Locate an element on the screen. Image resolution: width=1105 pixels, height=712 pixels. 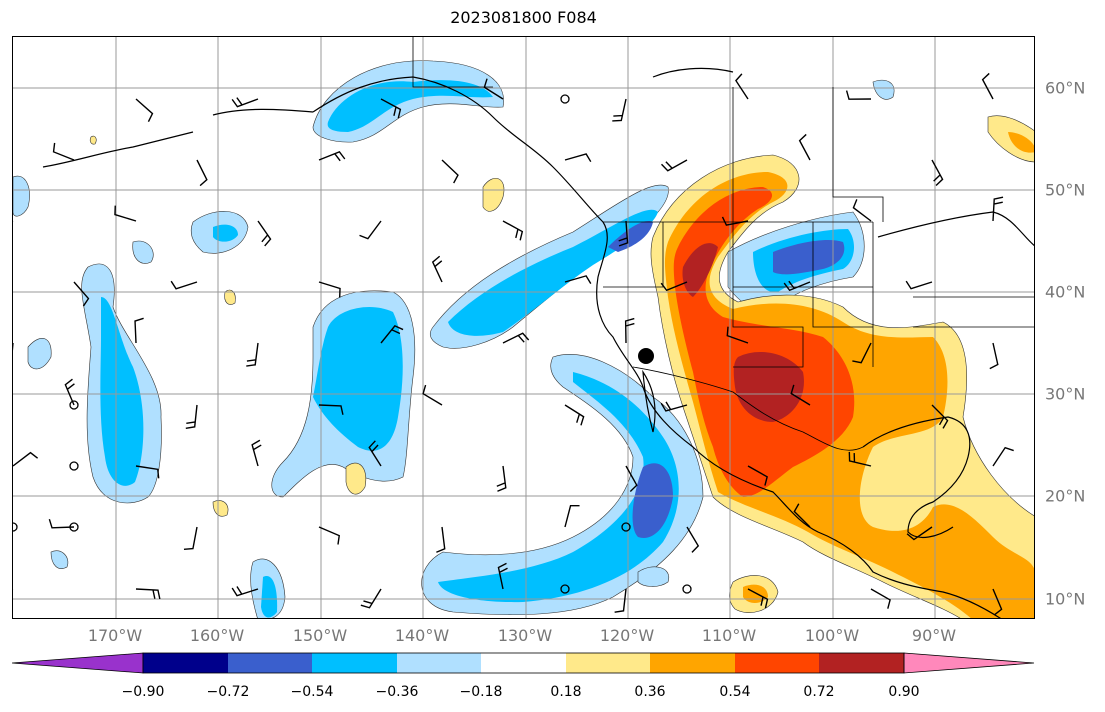
lat-label-30n: 30°N is located at coordinates (1065, 394).